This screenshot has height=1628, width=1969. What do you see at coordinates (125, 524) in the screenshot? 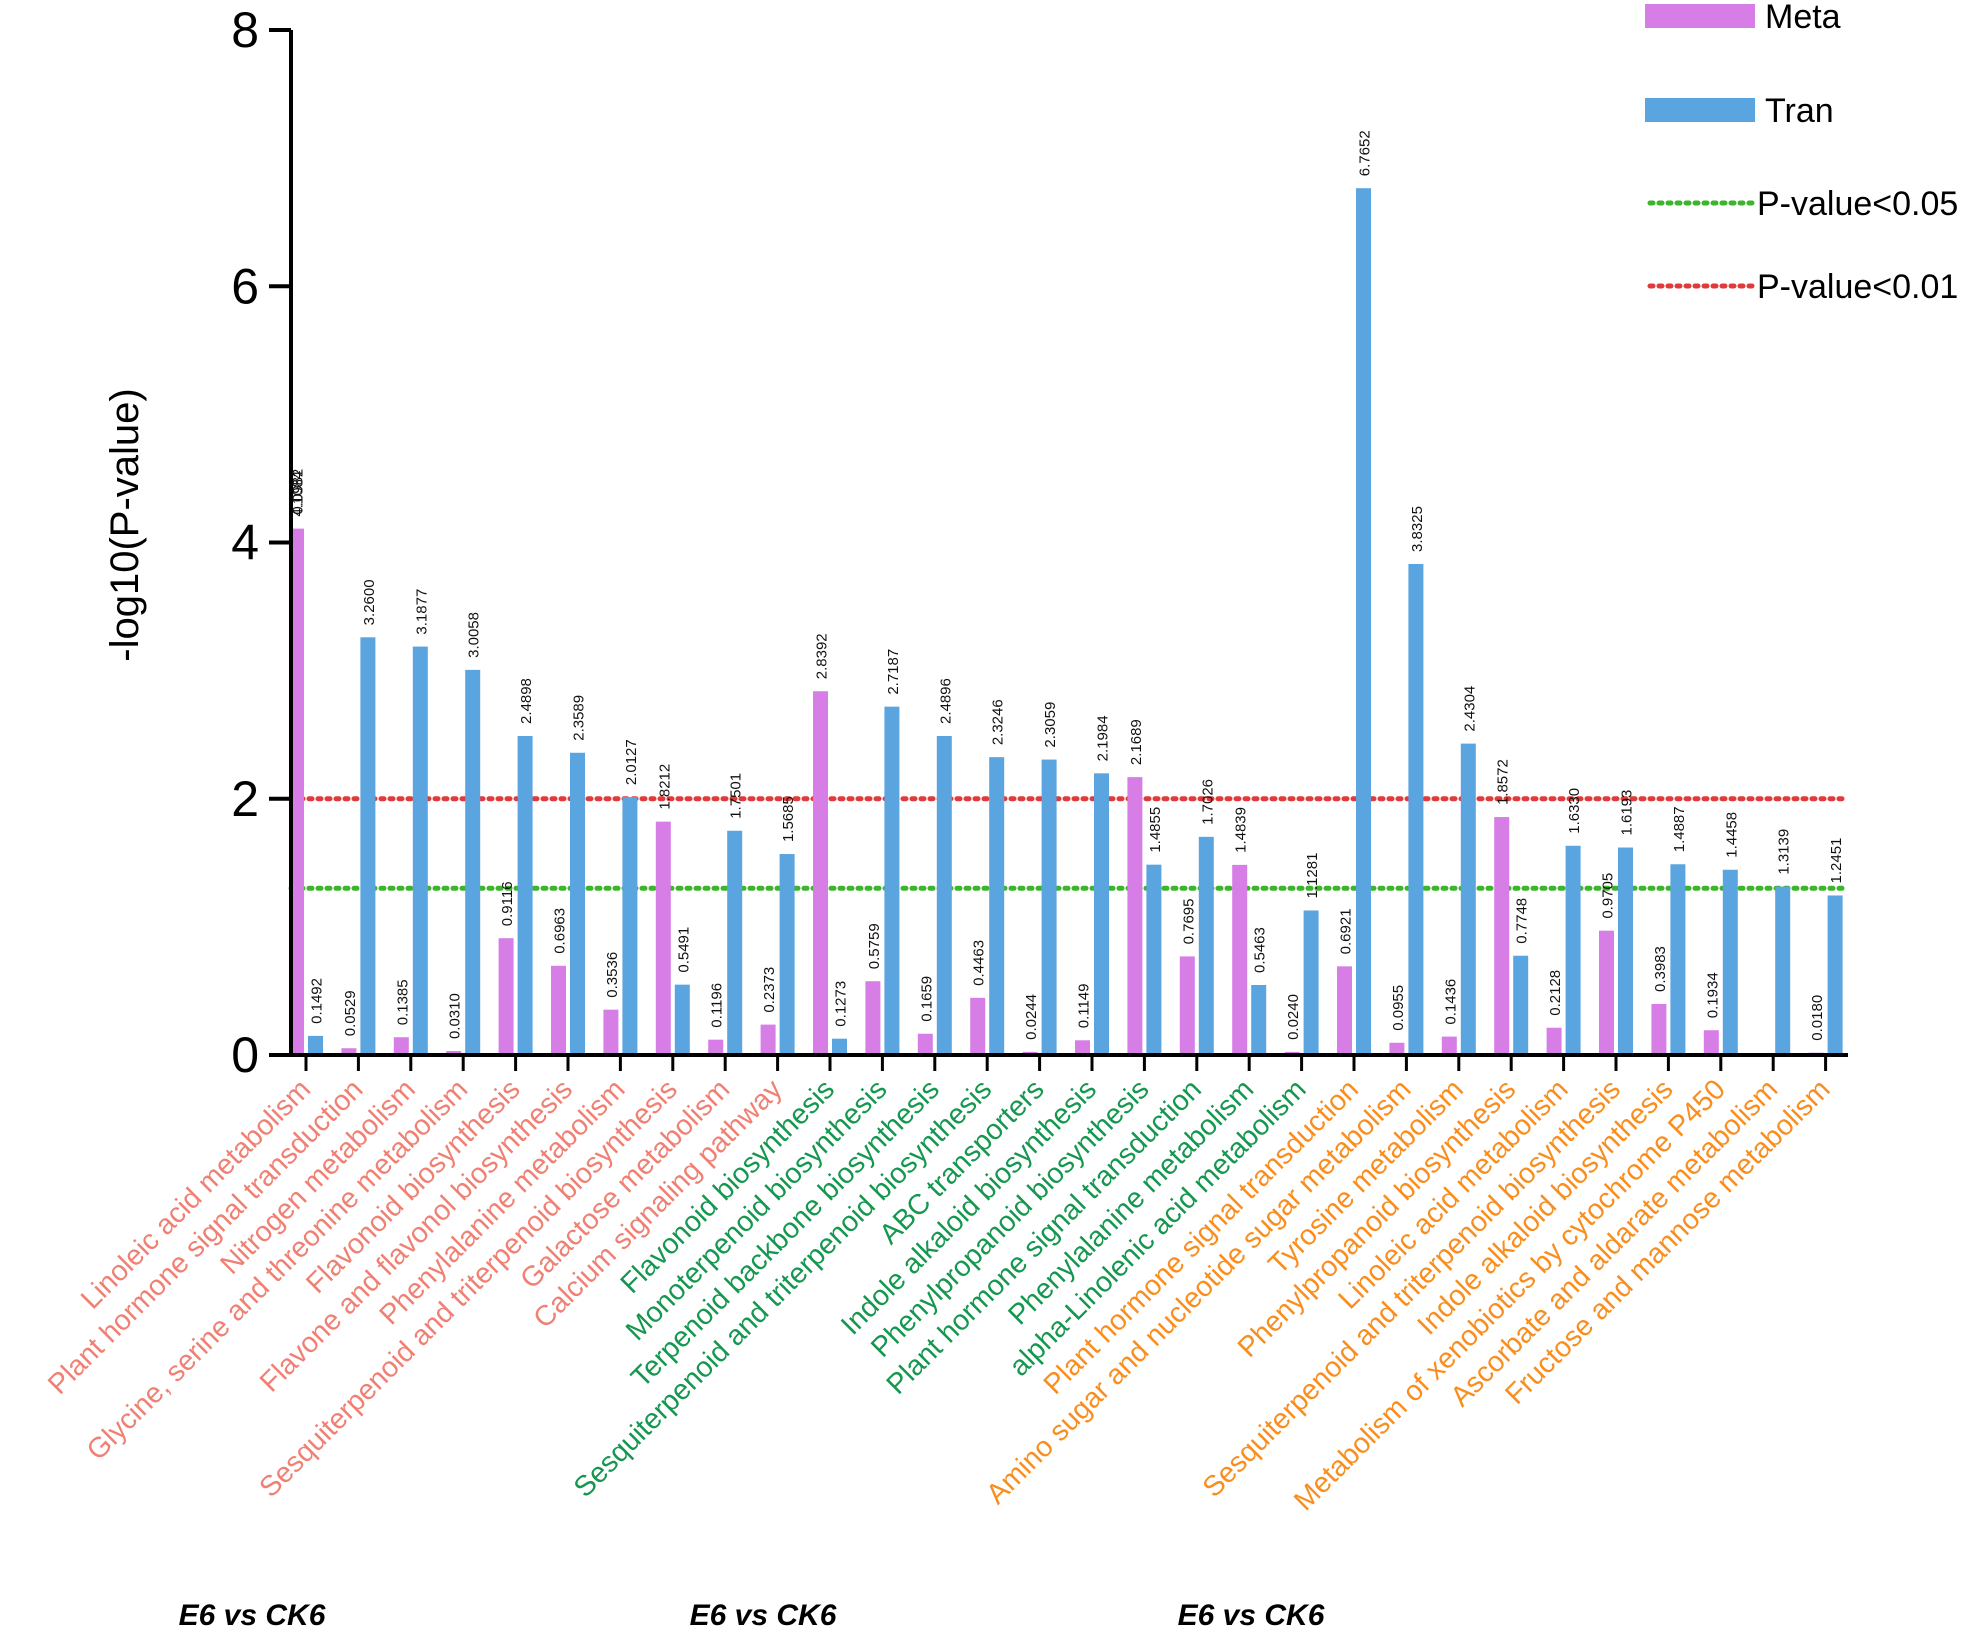
I see `y-axis-label: -log10(P-value)` at bounding box center [125, 524].